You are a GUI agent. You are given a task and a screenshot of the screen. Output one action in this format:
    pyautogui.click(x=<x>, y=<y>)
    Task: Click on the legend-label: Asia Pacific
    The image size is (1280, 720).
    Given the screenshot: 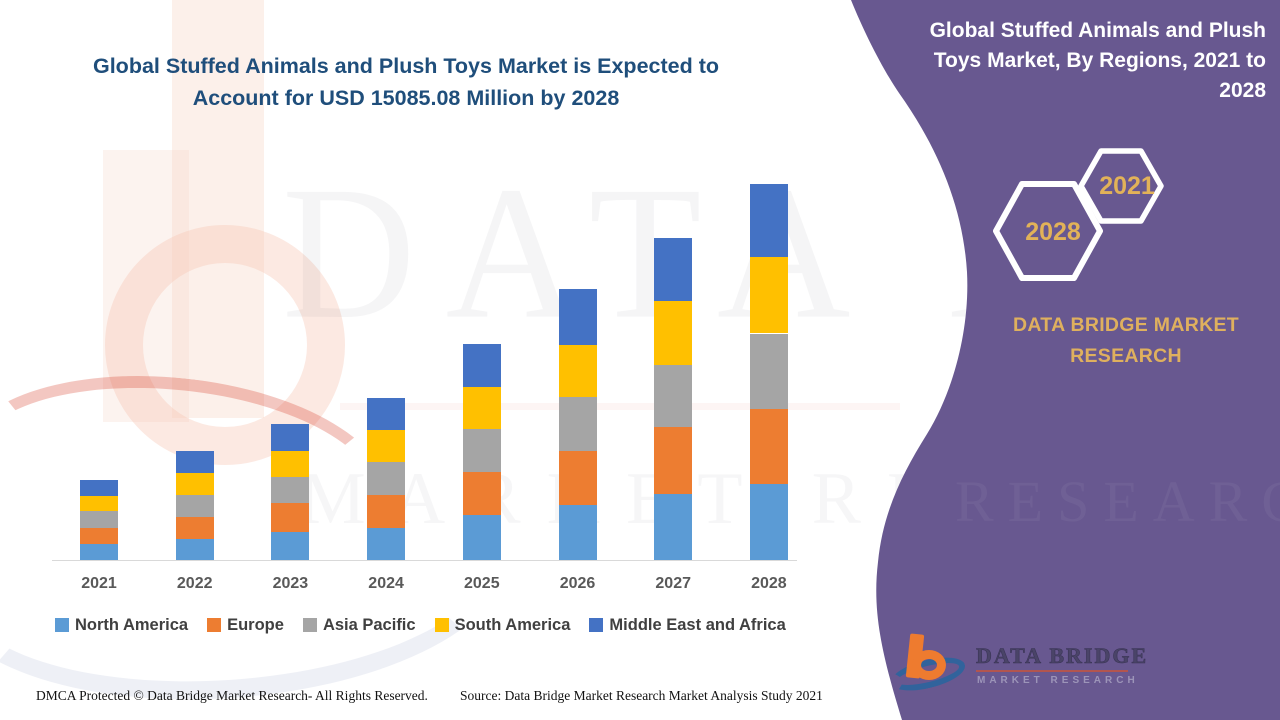 What is the action you would take?
    pyautogui.click(x=369, y=624)
    